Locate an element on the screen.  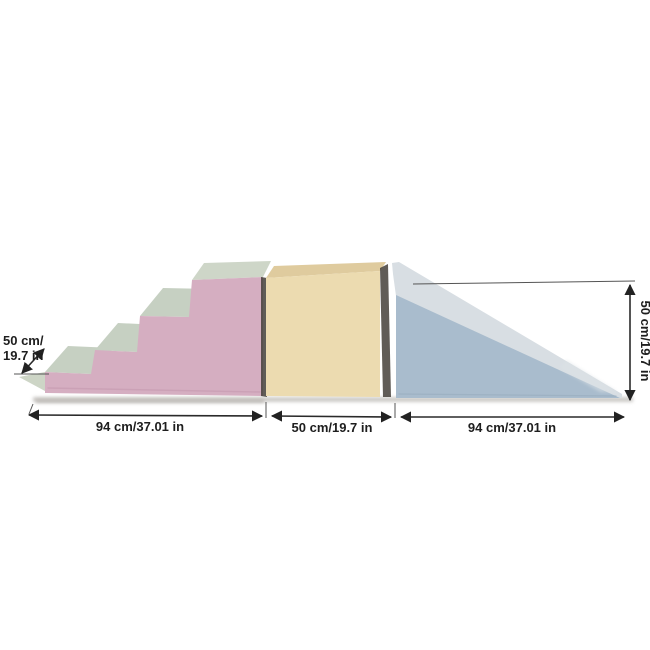
ground-shadow is located at coordinates (333, 399).